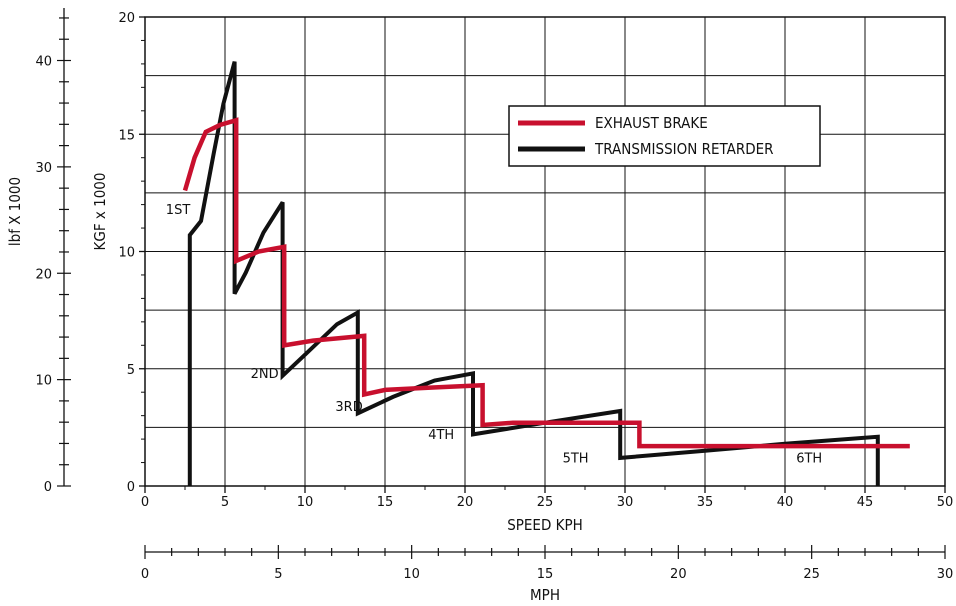 The width and height of the screenshot is (956, 606). Describe the element at coordinates (651, 123) in the screenshot. I see `legend-label-exhaust-brake: EXHAUST BRAKE` at that location.